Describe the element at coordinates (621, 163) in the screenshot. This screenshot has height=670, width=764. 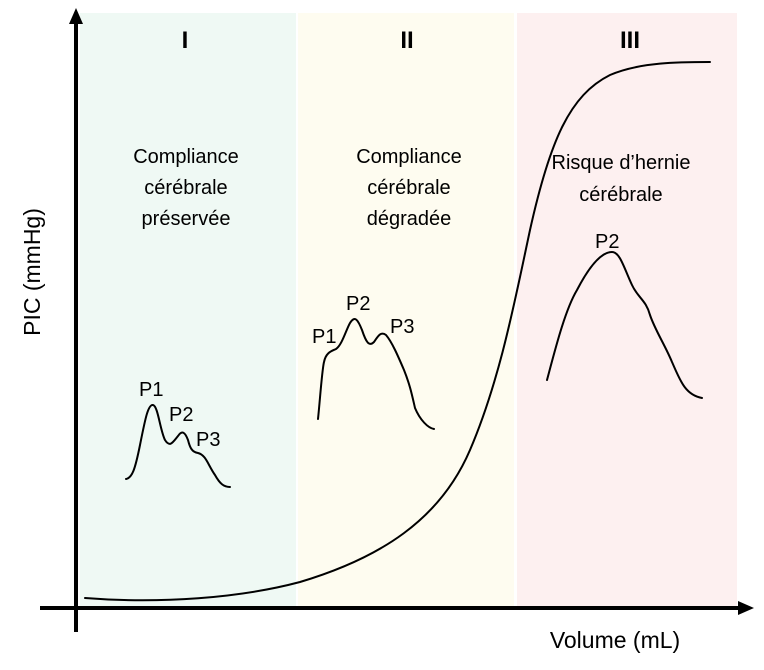
I see `zone-3-description-line-1: Risque d’hernie` at that location.